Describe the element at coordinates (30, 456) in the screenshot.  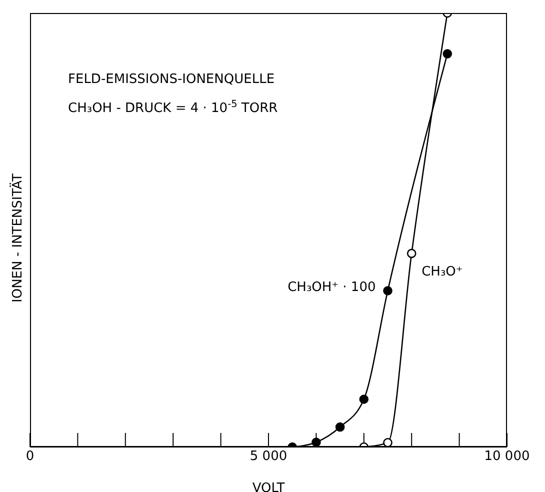
I see `x-tick-label: 0` at that location.